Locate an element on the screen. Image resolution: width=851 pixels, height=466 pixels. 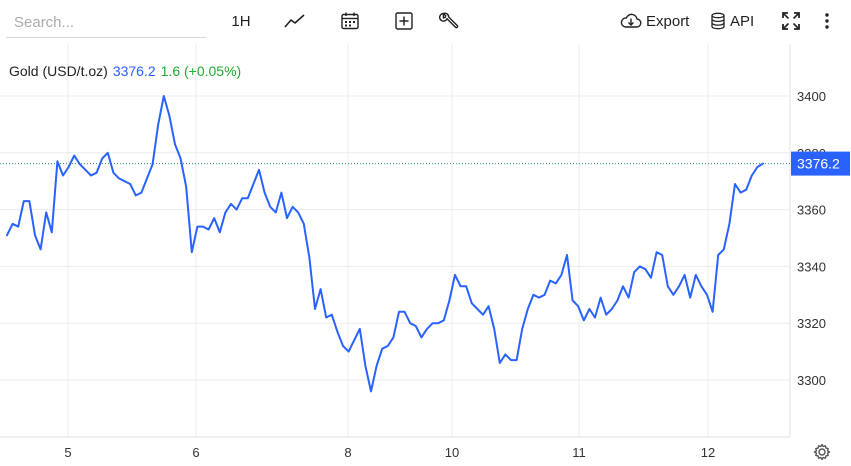
more-vertical-icon is located at coordinates (827, 21).